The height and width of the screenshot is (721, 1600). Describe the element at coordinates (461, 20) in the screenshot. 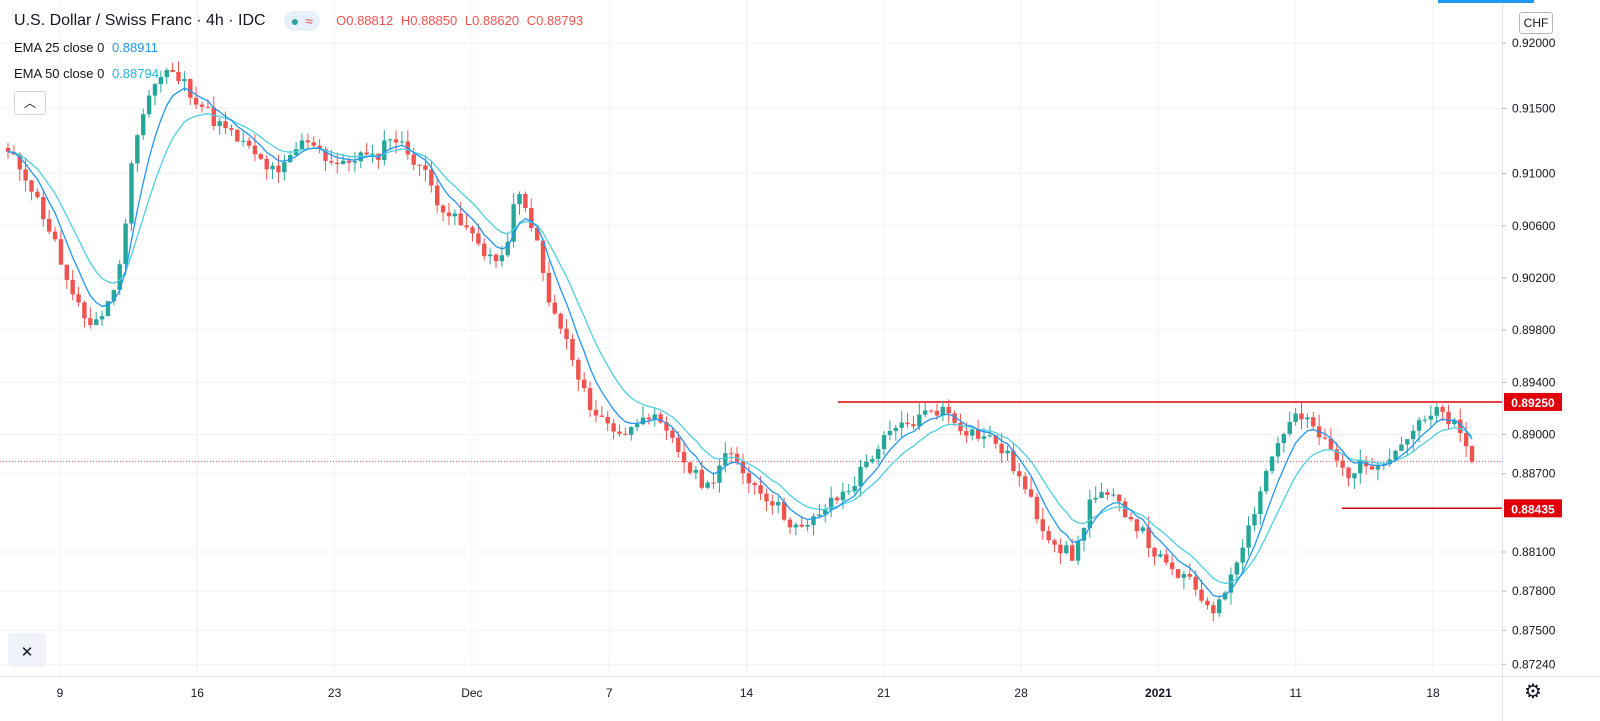

I see `ohlc-values: O0.88812 H0.88850 L0.88620 C0.88793` at that location.